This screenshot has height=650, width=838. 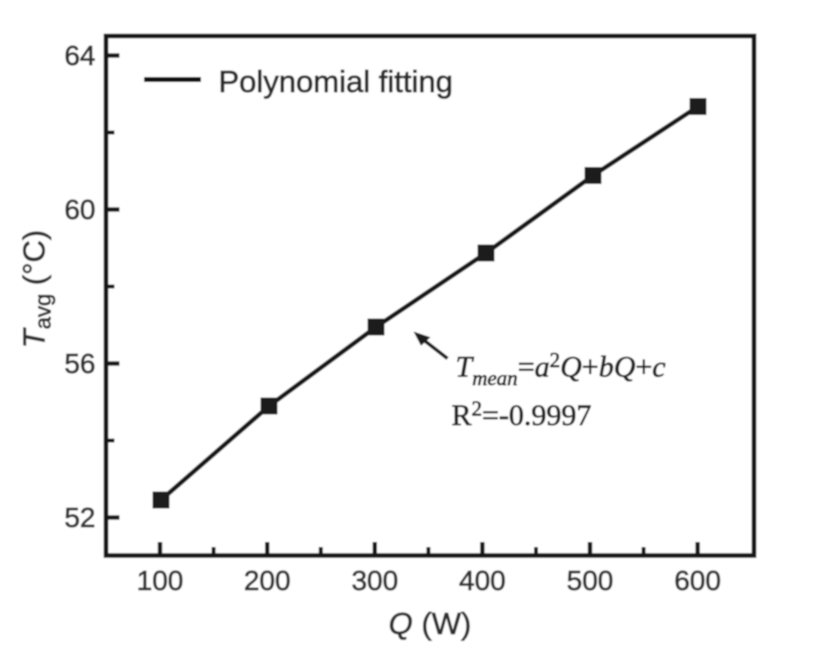 What do you see at coordinates (160, 580) in the screenshot?
I see `svg-text: 100` at bounding box center [160, 580].